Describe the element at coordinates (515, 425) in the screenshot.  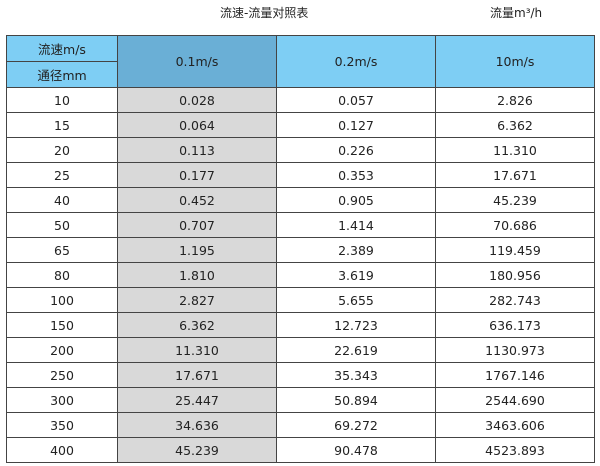
I see `flow-cell: 3463.606` at that location.